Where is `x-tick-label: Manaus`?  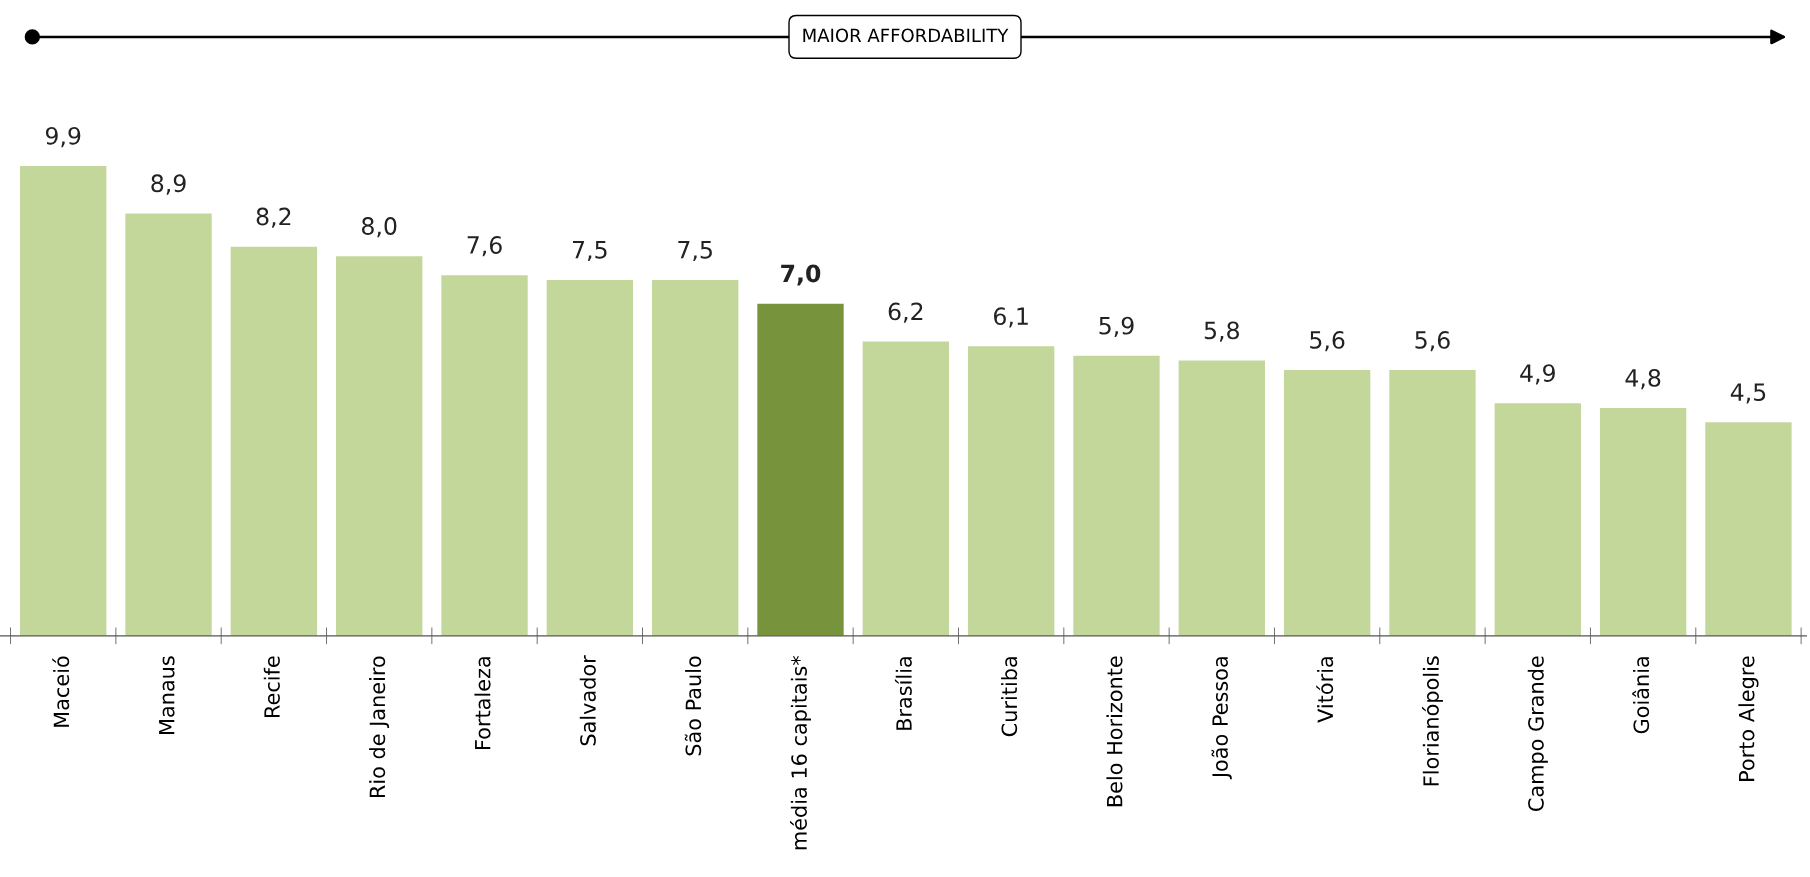 x-tick-label: Manaus is located at coordinates (167, 695).